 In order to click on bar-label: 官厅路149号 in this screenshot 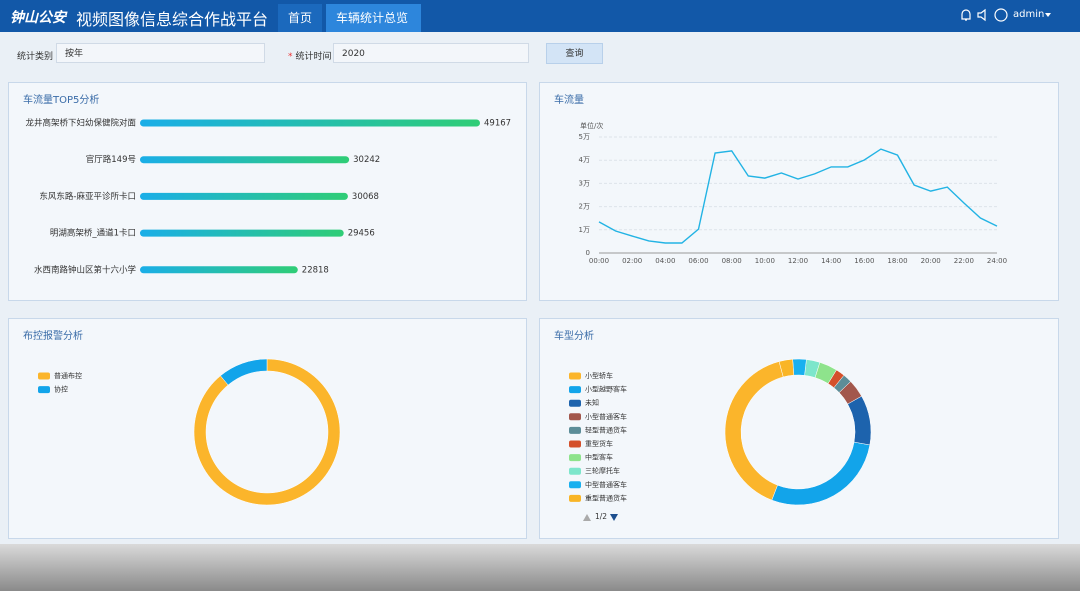, I will do `click(111, 159)`.